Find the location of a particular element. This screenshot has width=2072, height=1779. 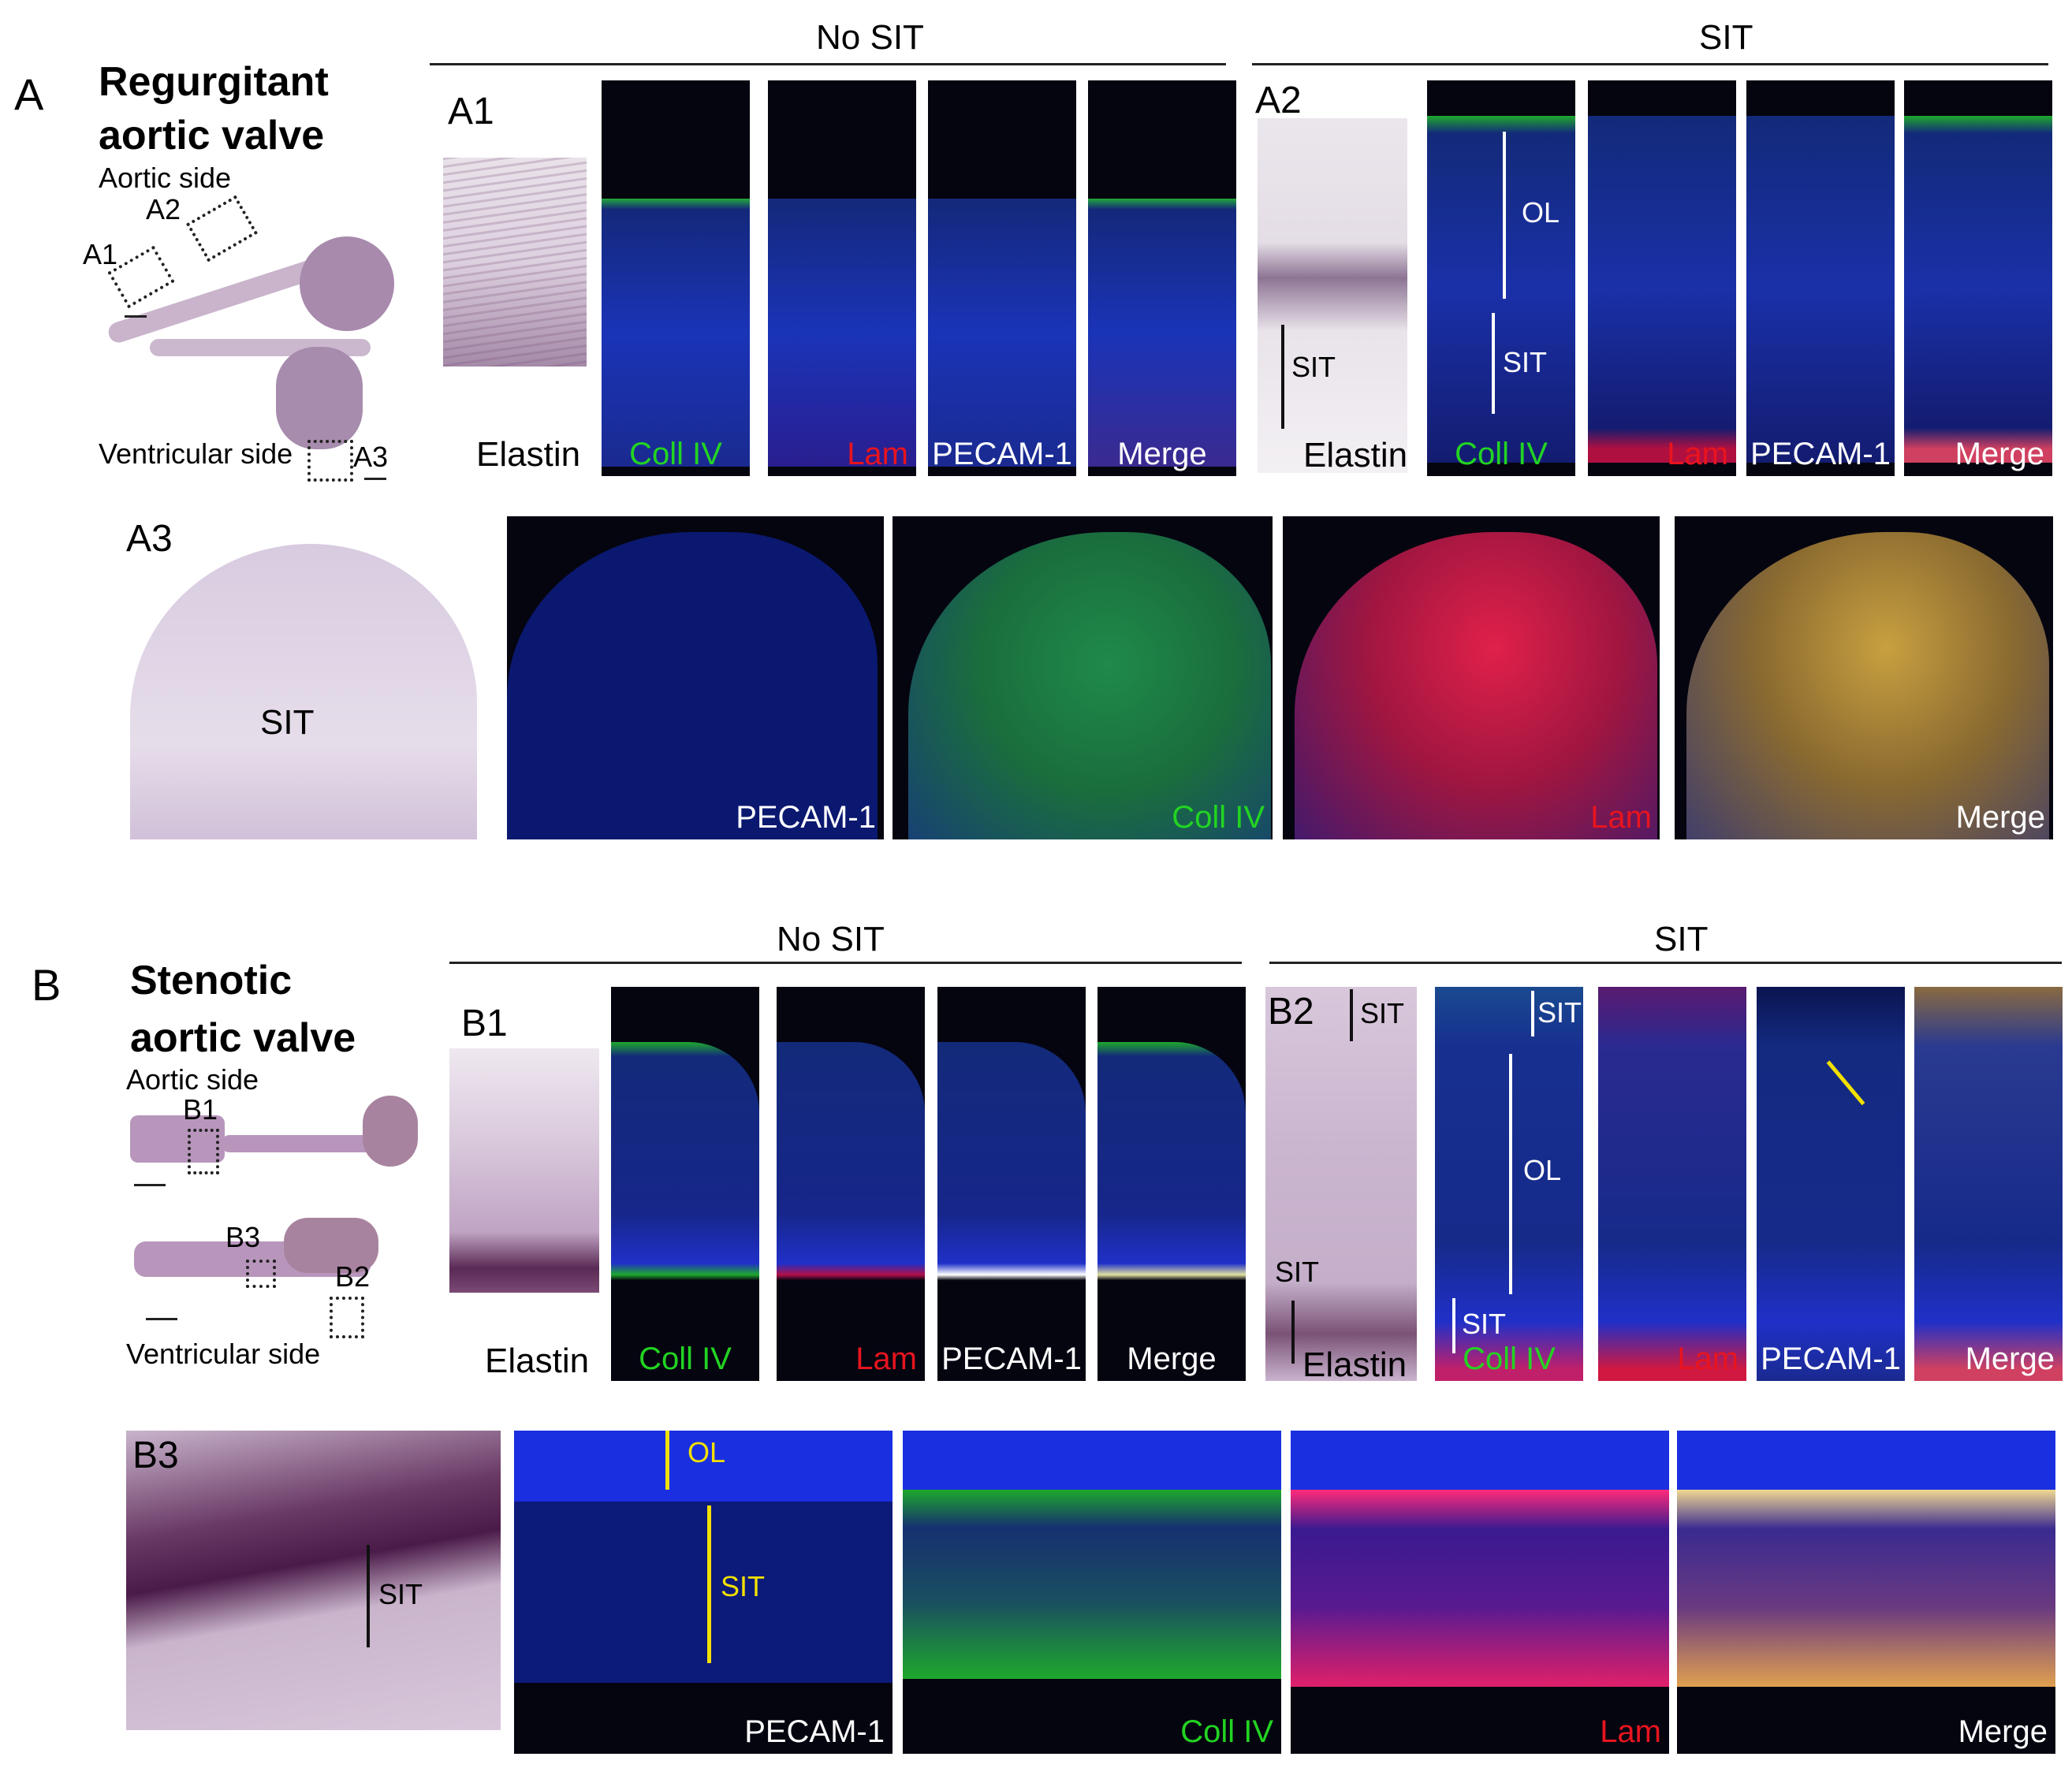

a3-pecam-image: PECAM-1 is located at coordinates (695, 677).